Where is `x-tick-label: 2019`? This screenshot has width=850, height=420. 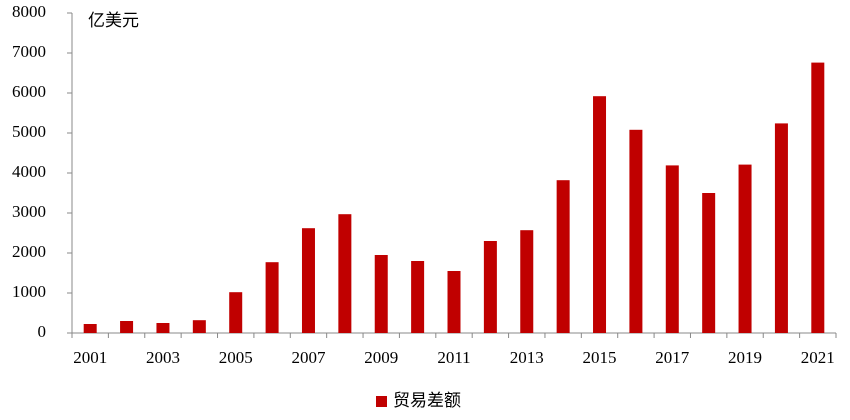
x-tick-label: 2019 is located at coordinates (745, 357).